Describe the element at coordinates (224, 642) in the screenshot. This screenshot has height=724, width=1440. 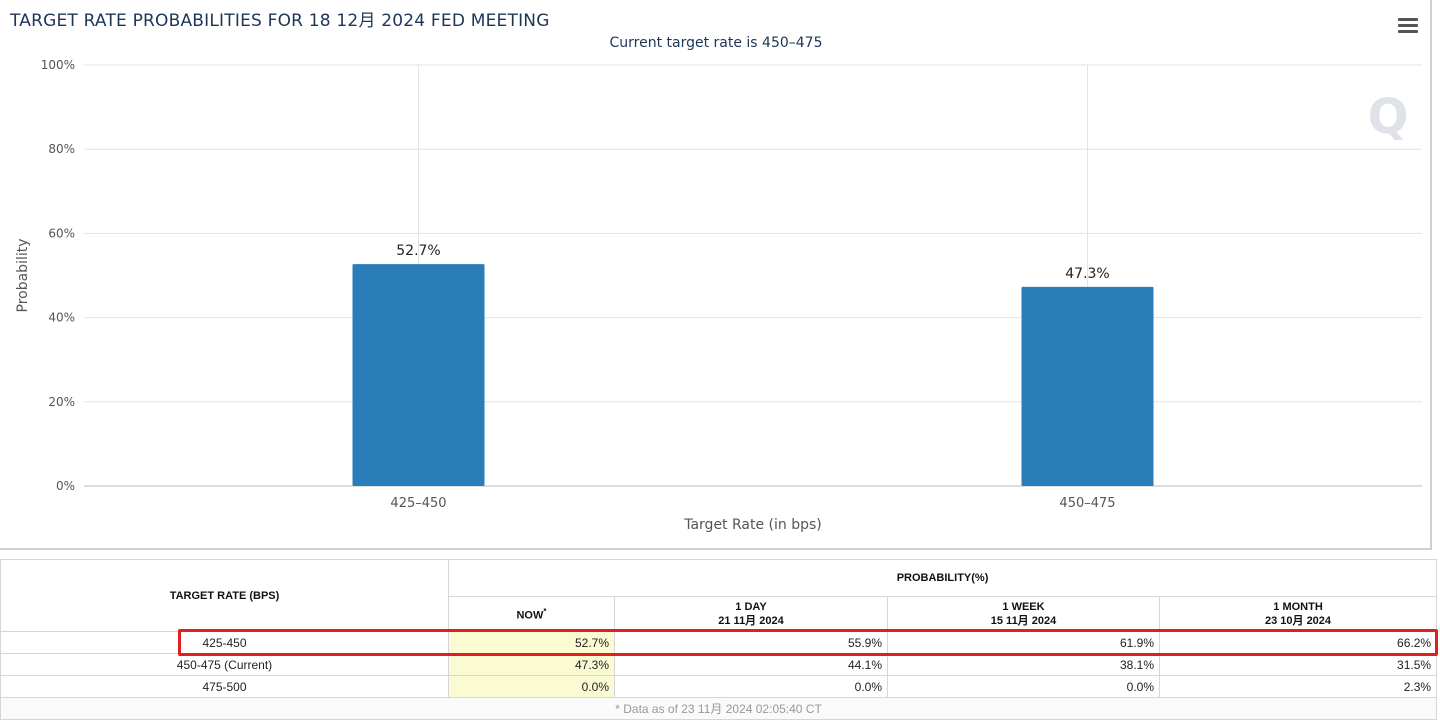
I see `rate-cell: 425-450` at that location.